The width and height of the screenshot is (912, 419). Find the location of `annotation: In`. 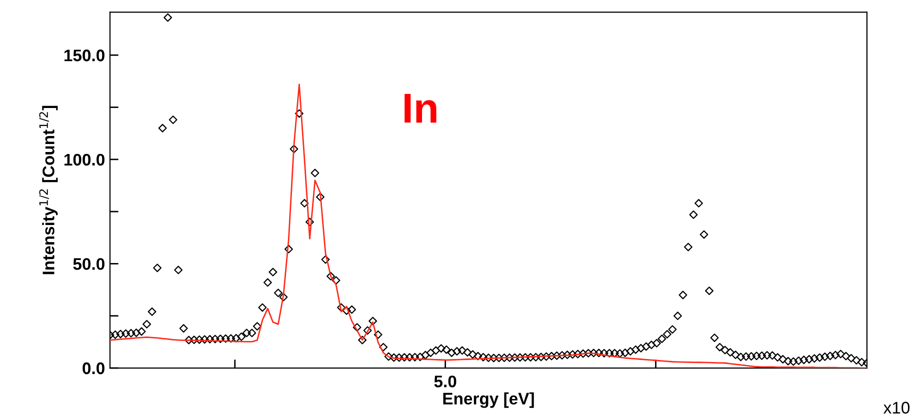

annotation: In is located at coordinates (420, 108).